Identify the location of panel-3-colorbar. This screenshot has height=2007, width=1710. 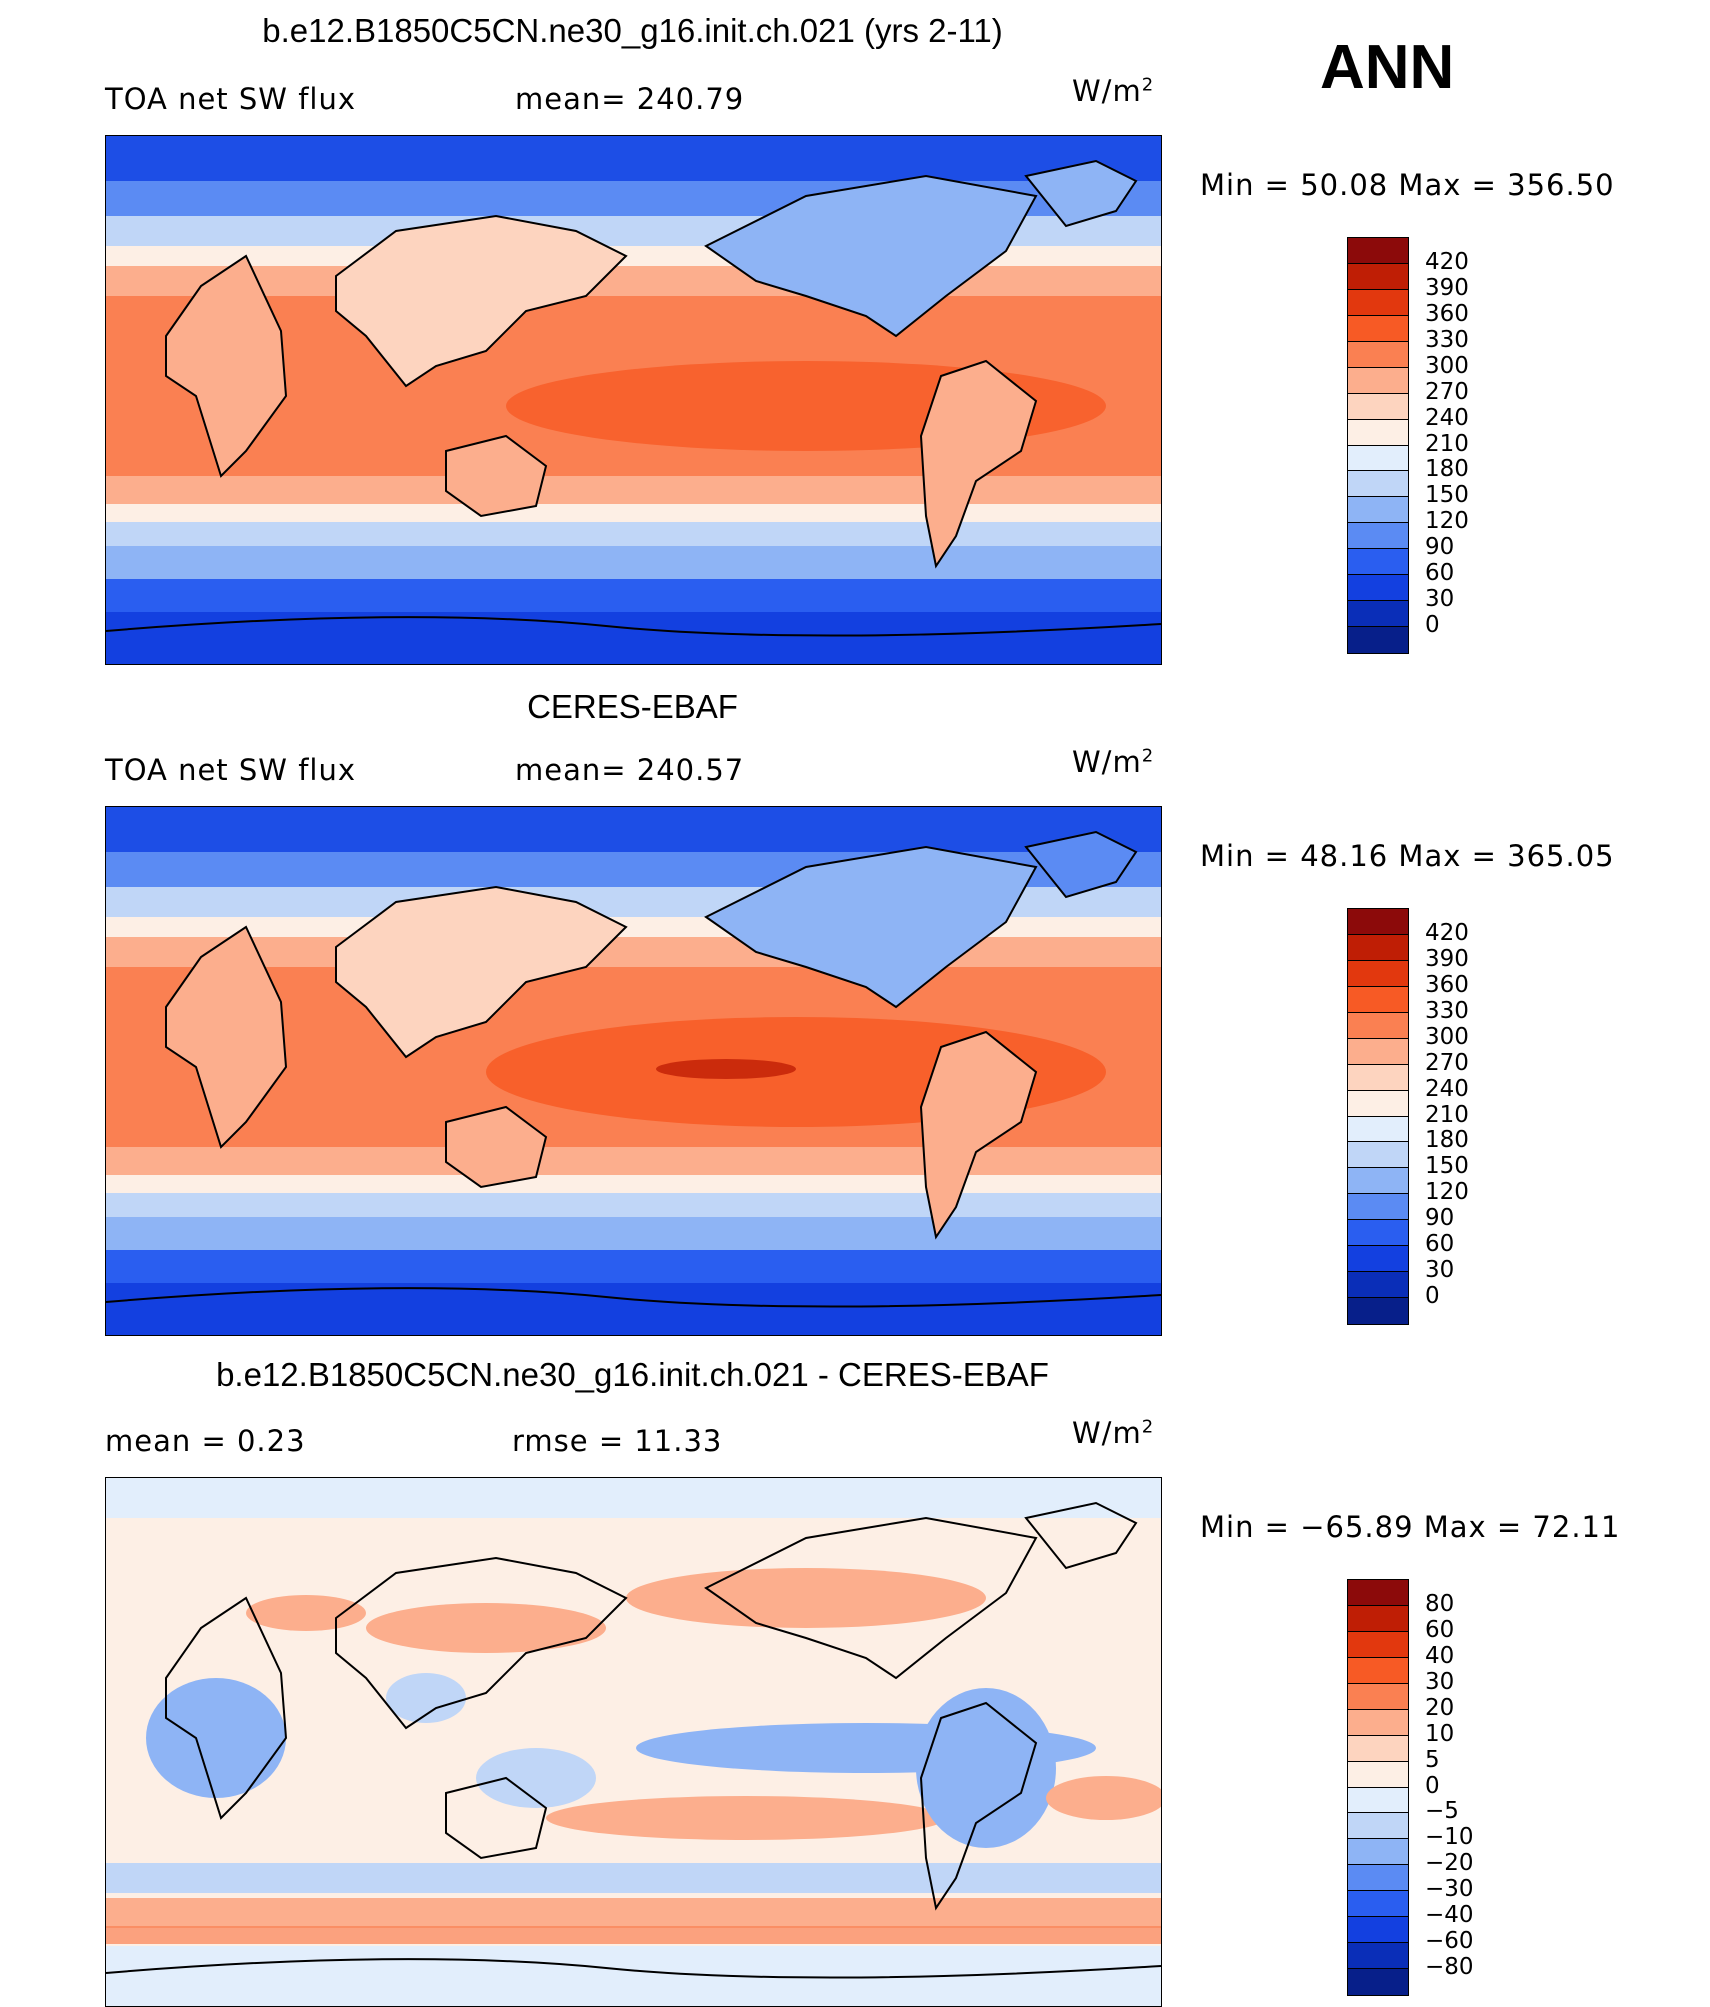
(1378, 1787).